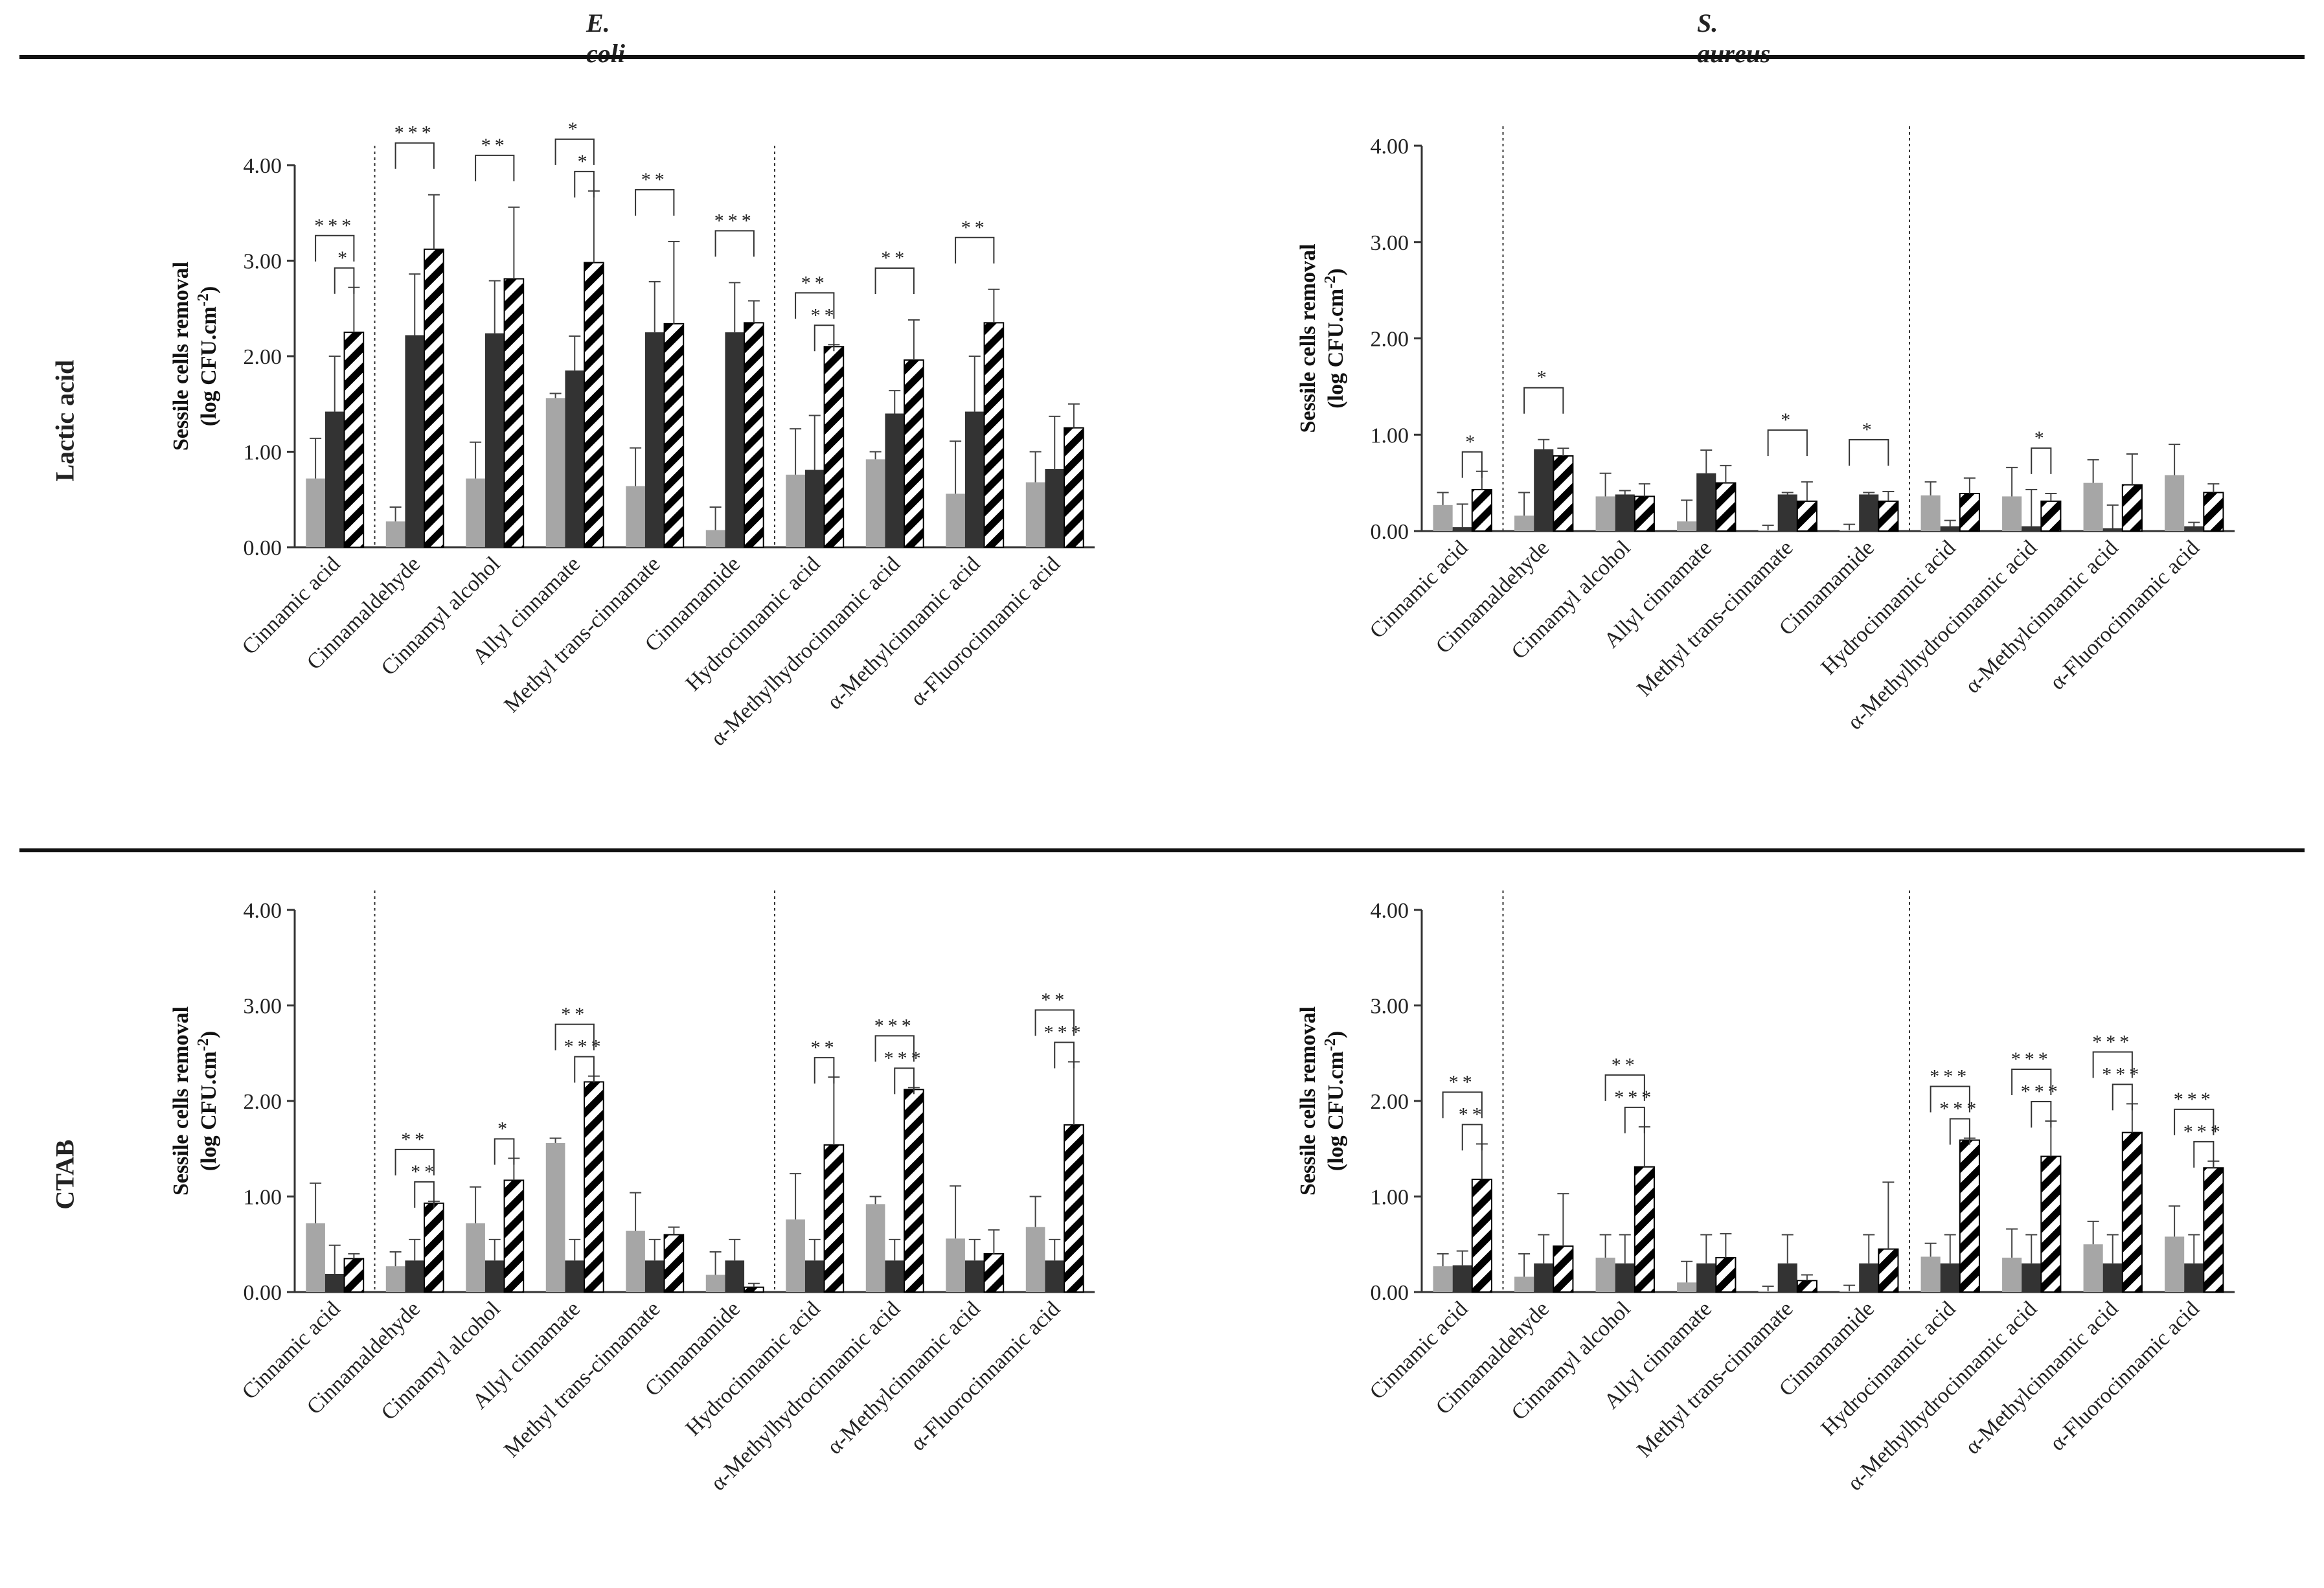 This screenshot has width=2324, height=1588. I want to click on y-axis-unit: (log CFU.cm-2), so click(208, 356).